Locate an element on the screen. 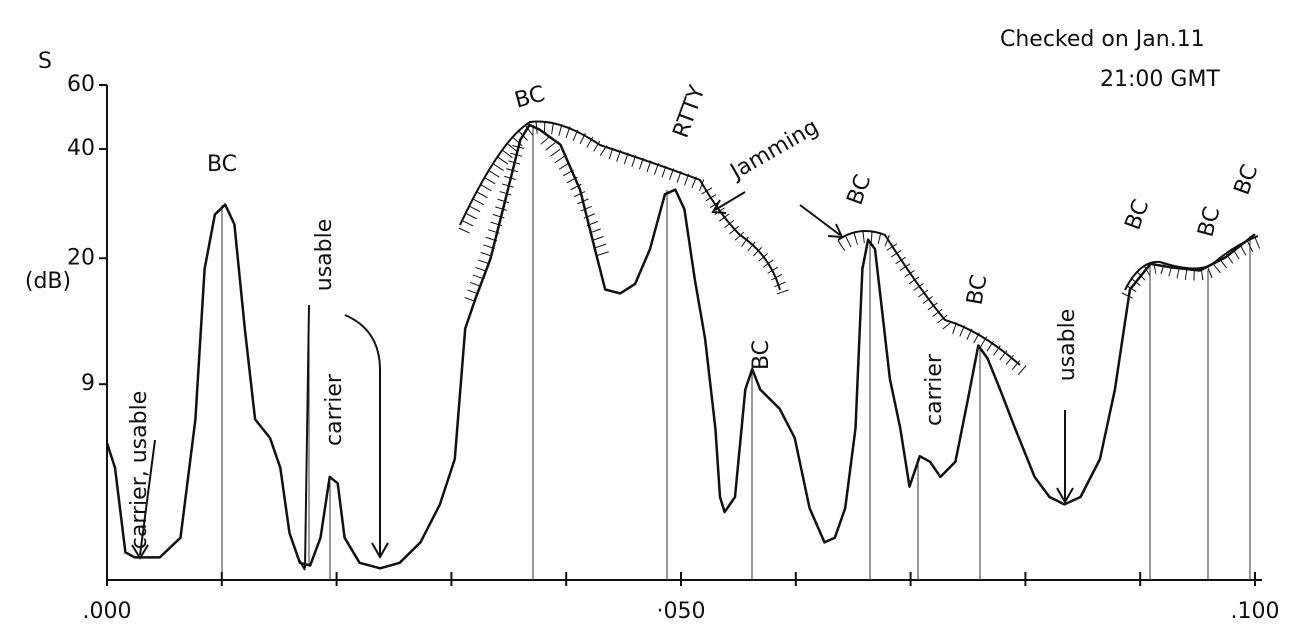  y-tick-label: 40 is located at coordinates (81, 148).